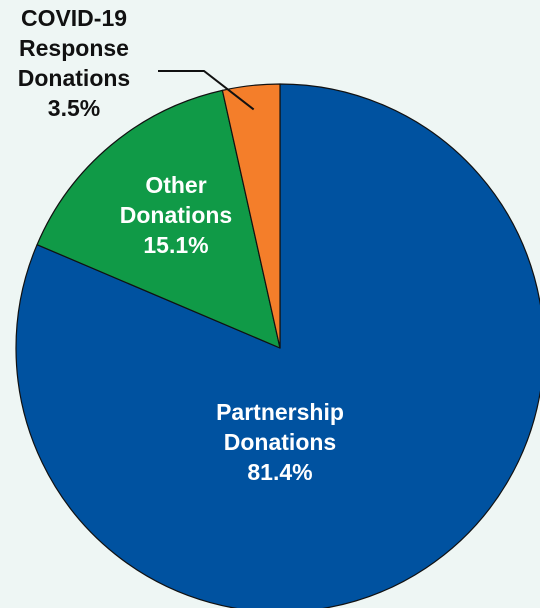 Image resolution: width=540 pixels, height=608 pixels. Describe the element at coordinates (175, 185) in the screenshot. I see `slice-label-other-donations-line-1: Other` at that location.